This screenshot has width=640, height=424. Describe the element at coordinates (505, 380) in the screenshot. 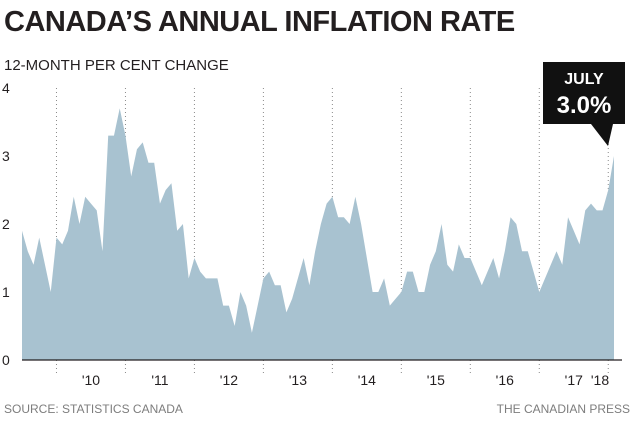

I see `x-tick-label: '16` at that location.